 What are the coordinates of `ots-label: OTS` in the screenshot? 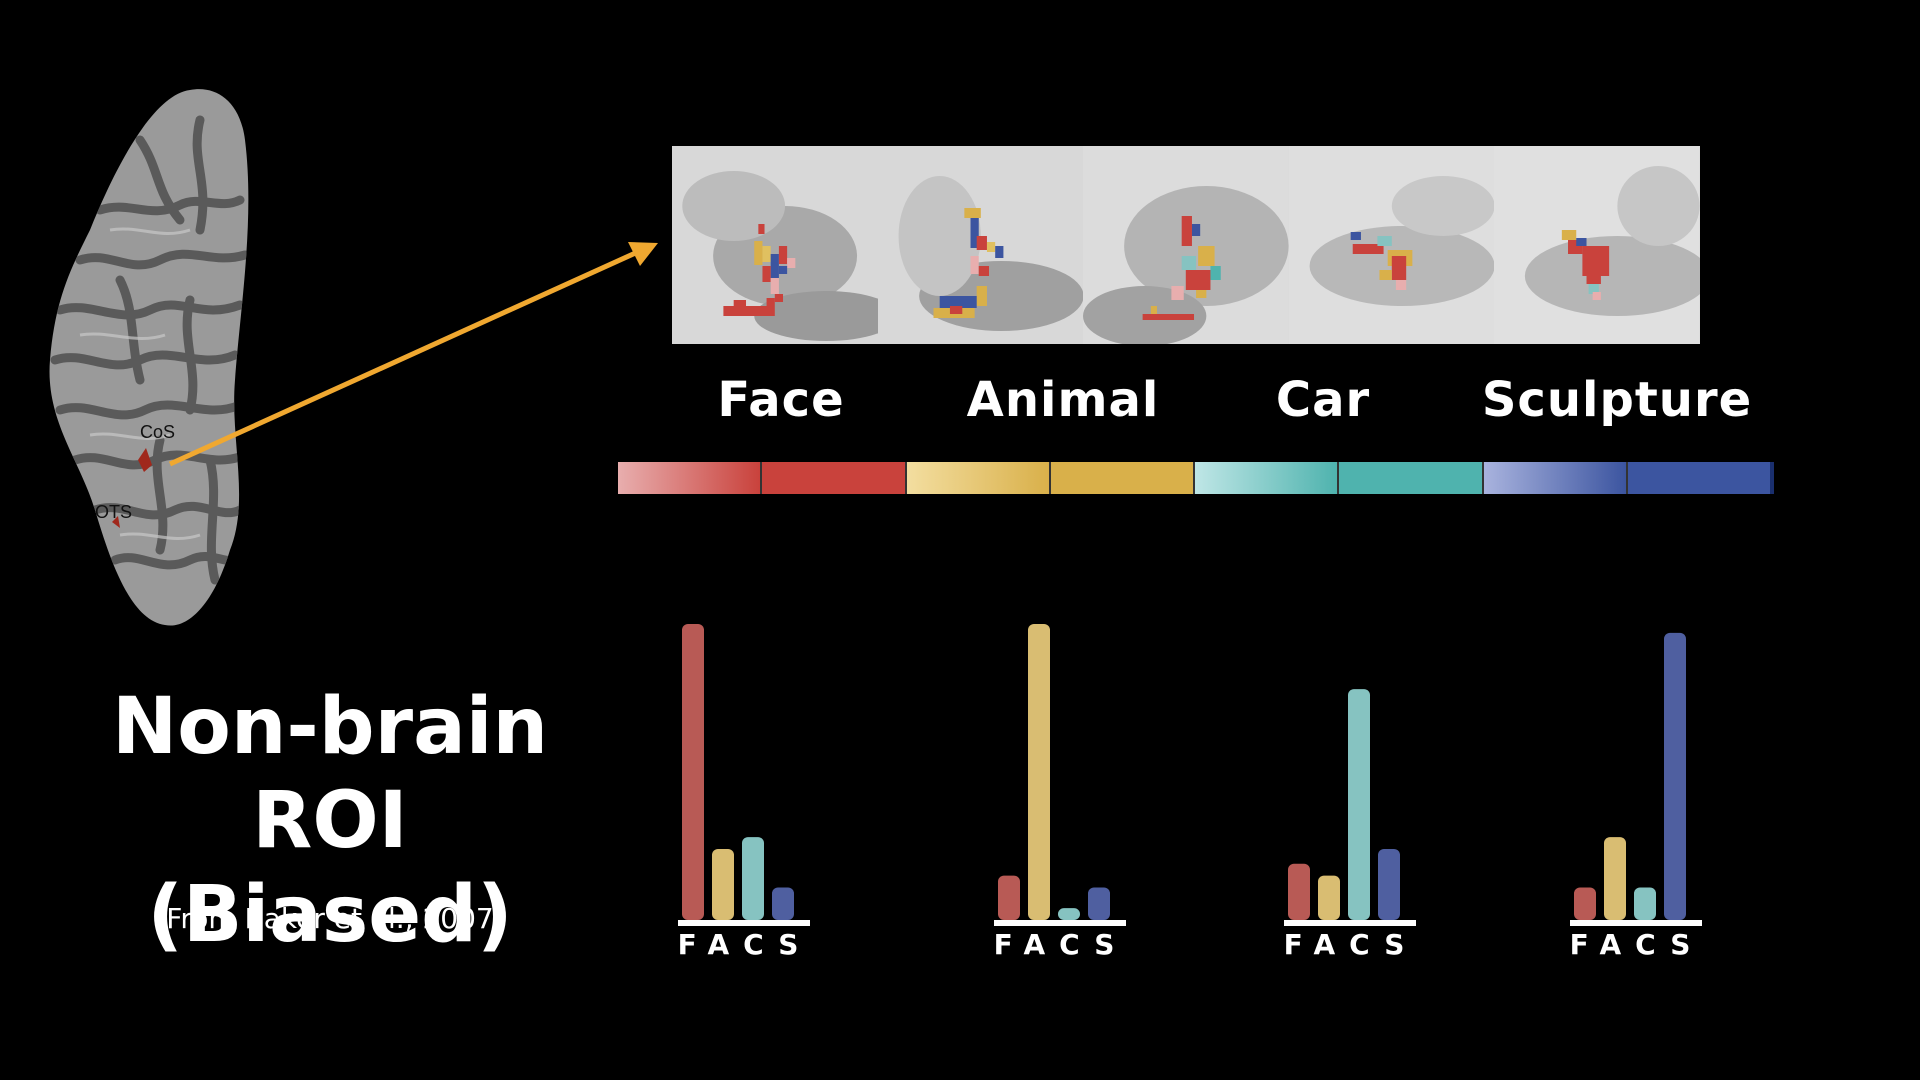 It's located at (113, 512).